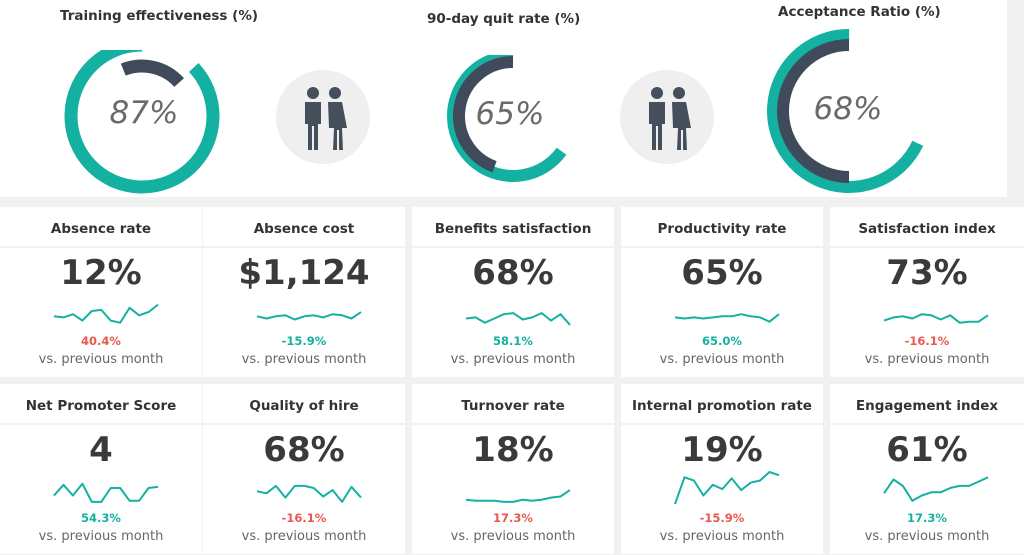  I want to click on kpi-change: 40.4%, so click(101, 341).